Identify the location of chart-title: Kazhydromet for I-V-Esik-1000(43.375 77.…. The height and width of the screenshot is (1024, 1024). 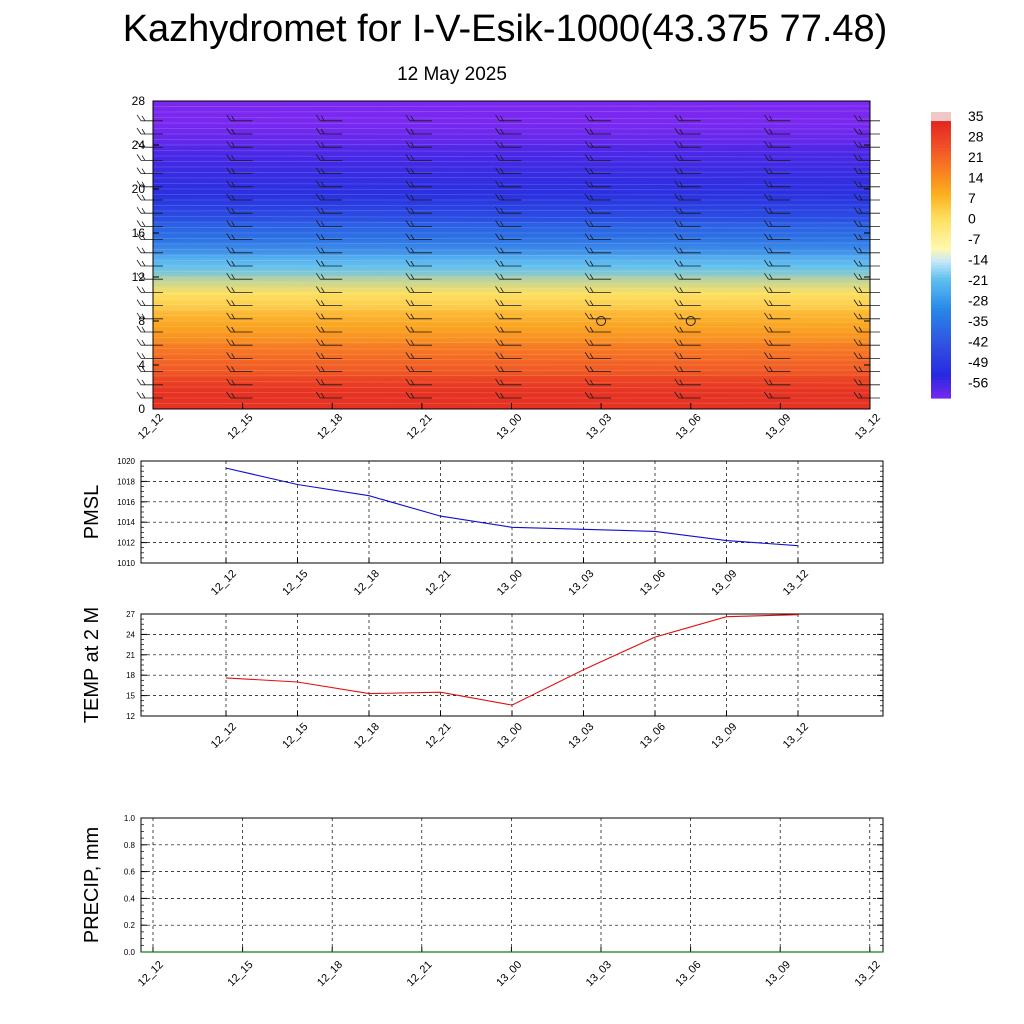
(505, 29).